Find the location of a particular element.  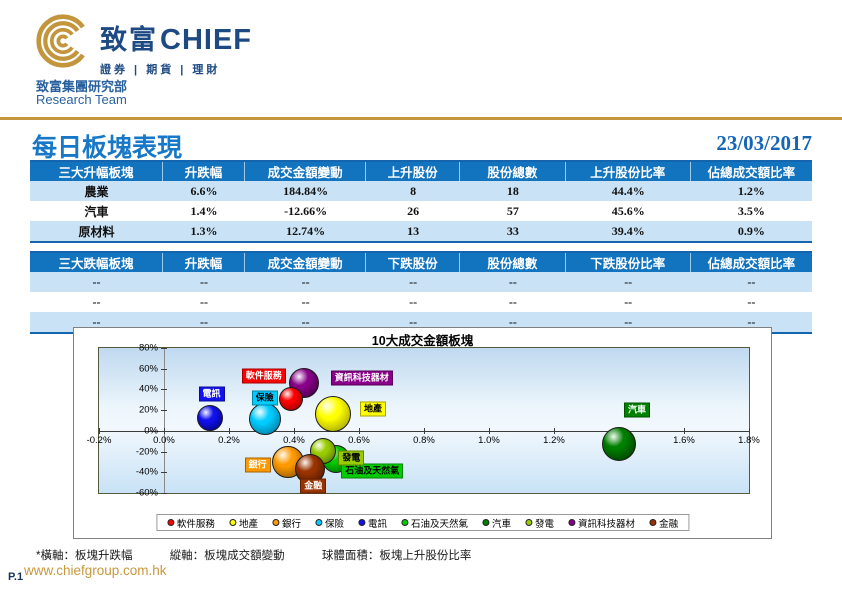

table-cell: 57 is located at coordinates (512, 210).